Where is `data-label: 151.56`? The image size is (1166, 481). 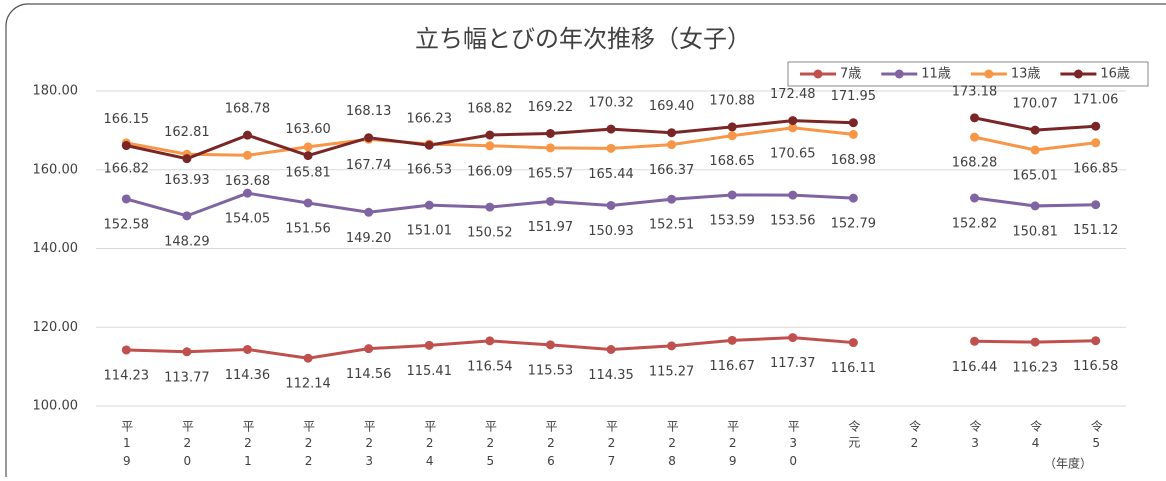
data-label: 151.56 is located at coordinates (308, 228).